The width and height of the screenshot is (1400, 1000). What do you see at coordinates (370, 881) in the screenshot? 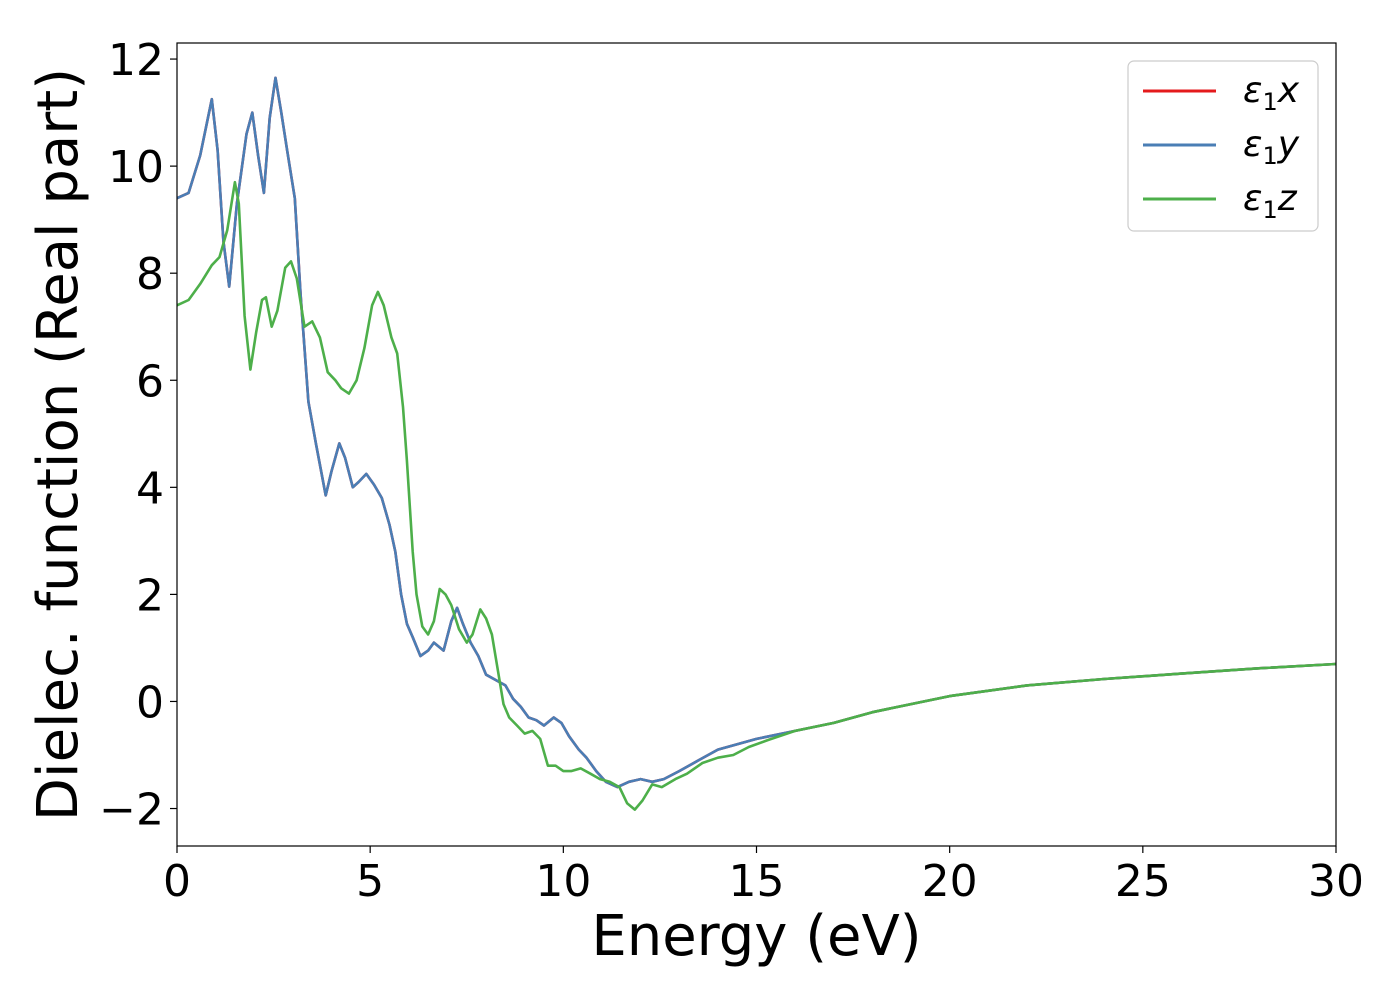
I see `x-tick-label: 5` at bounding box center [370, 881].